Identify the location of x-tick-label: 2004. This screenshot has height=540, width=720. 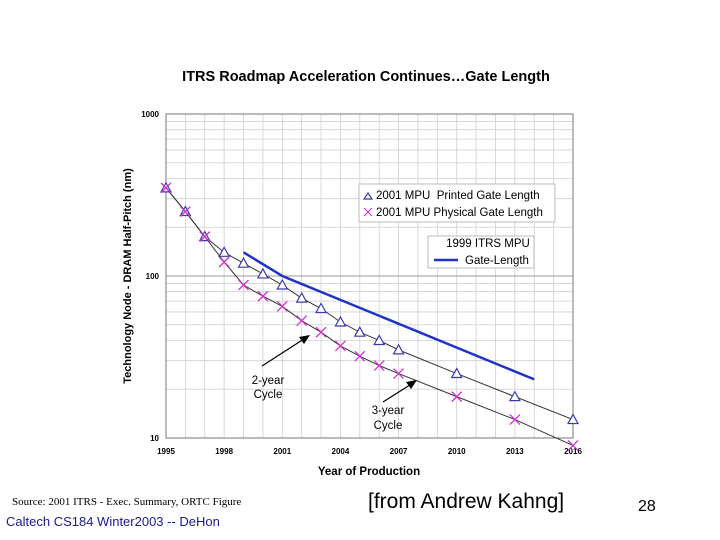
(341, 451).